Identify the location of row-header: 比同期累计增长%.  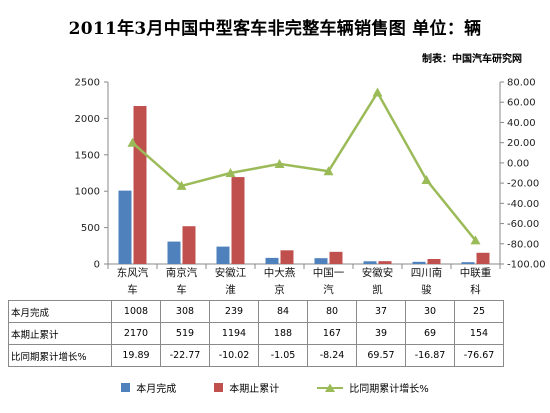
(60, 355).